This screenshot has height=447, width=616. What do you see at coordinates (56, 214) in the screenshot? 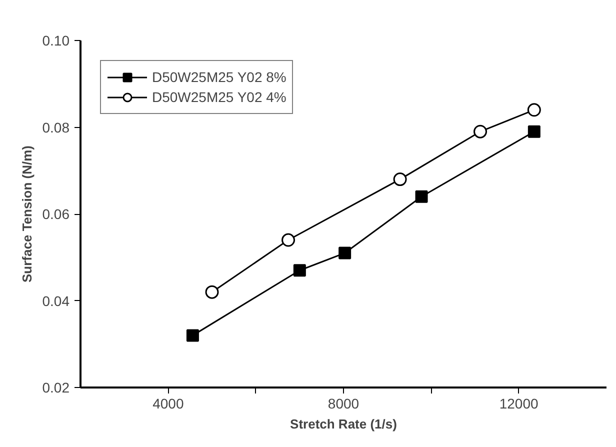
I see `y-tick-label: 0.06` at bounding box center [56, 214].